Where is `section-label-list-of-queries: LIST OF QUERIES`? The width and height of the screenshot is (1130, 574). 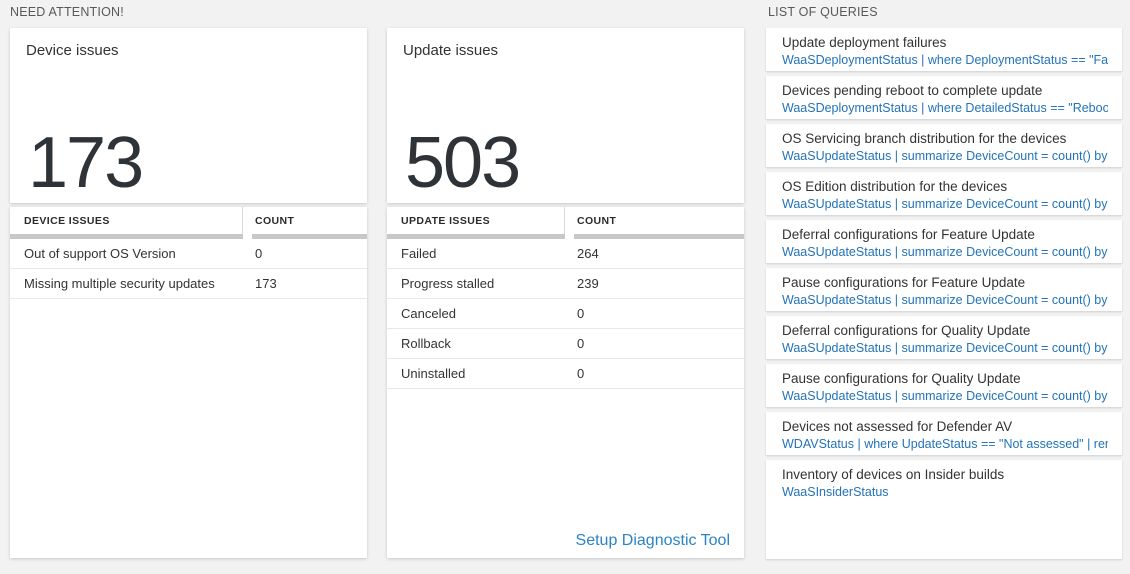 section-label-list-of-queries: LIST OF QUERIES is located at coordinates (823, 12).